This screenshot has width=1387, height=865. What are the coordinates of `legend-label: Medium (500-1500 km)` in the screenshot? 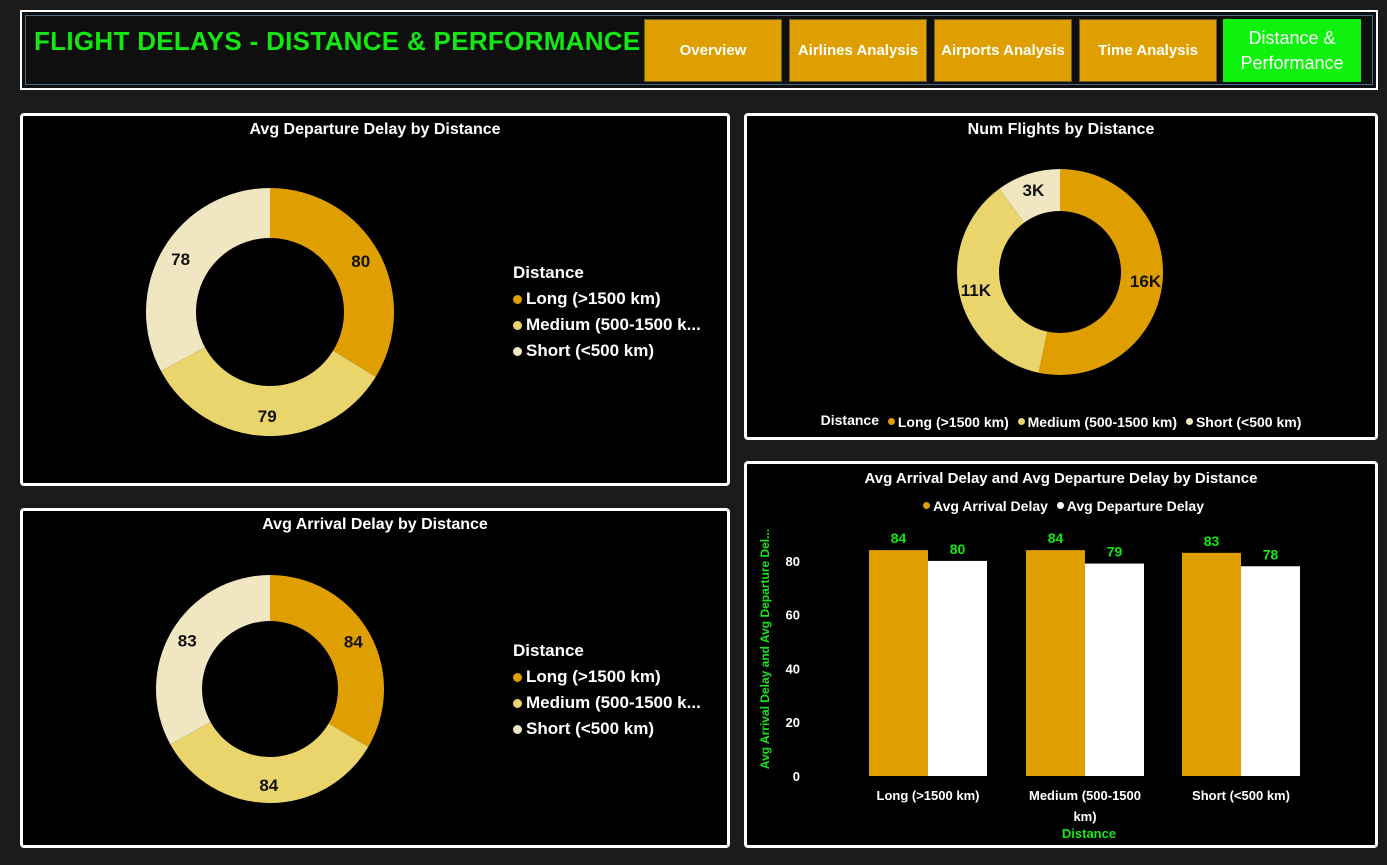 It's located at (1102, 421).